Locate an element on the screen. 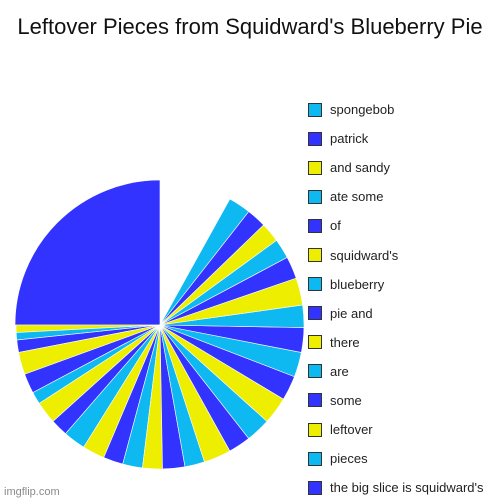 The width and height of the screenshot is (500, 502). legend-label: squidward's is located at coordinates (364, 255).